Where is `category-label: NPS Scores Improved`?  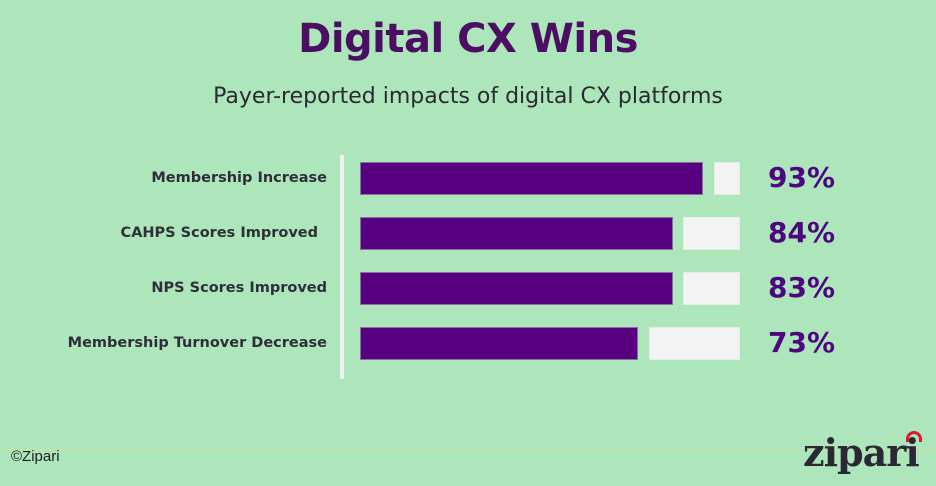
category-label: NPS Scores Improved is located at coordinates (239, 288).